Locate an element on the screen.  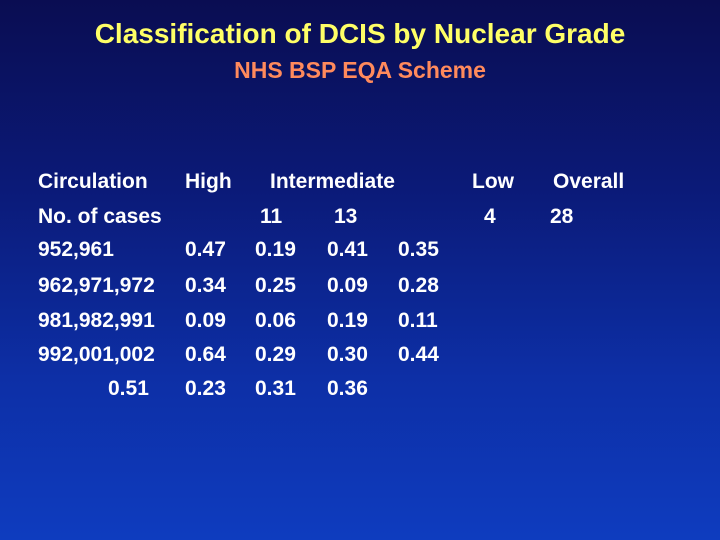
row-value: 0.41 is located at coordinates (347, 249).